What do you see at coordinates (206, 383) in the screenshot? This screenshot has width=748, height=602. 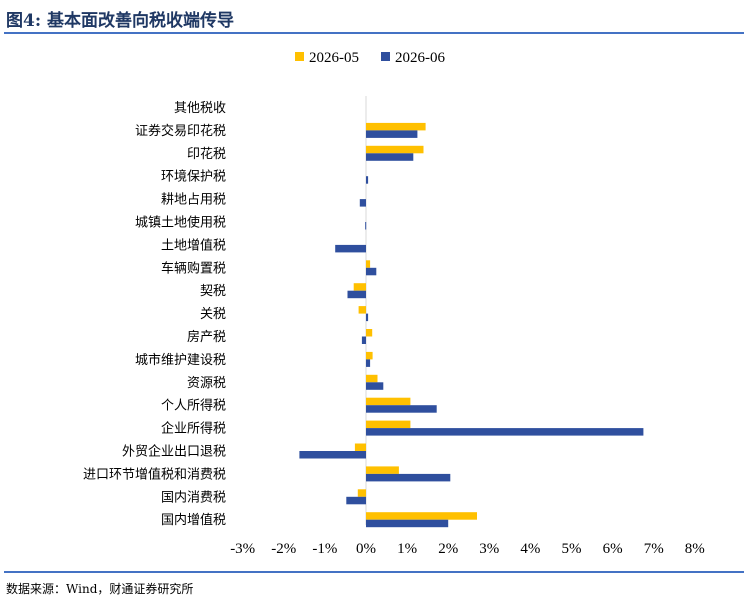 I see `category-label: 资源税` at bounding box center [206, 383].